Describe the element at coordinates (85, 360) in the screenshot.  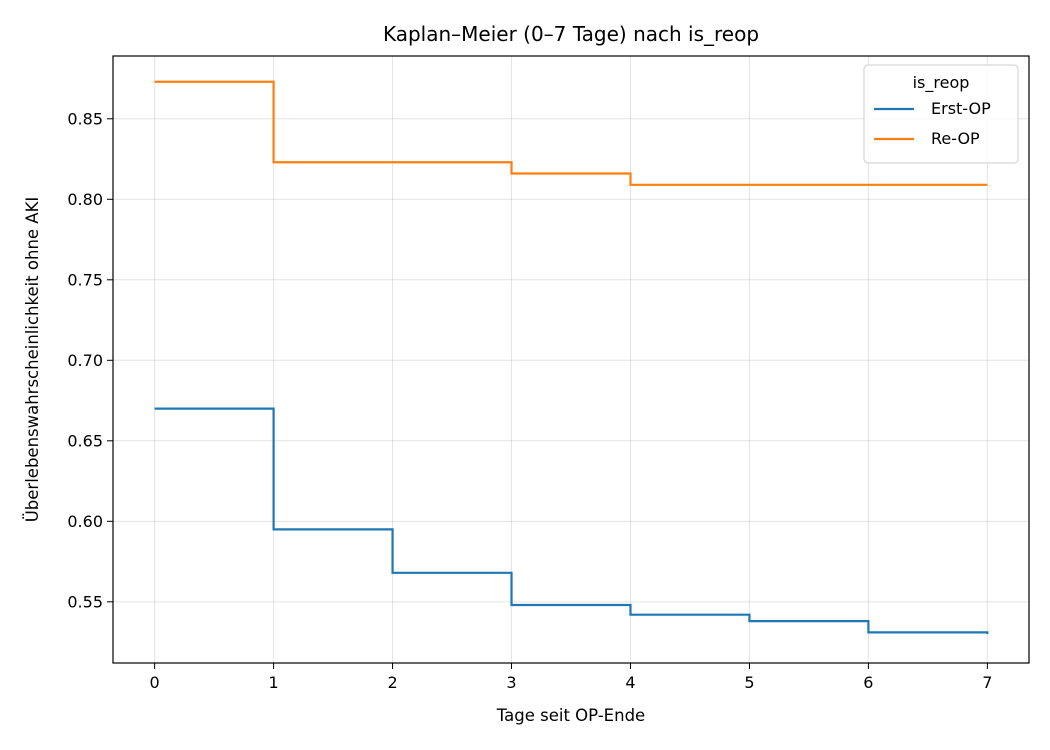
I see `y-tick-label: 0.70` at that location.